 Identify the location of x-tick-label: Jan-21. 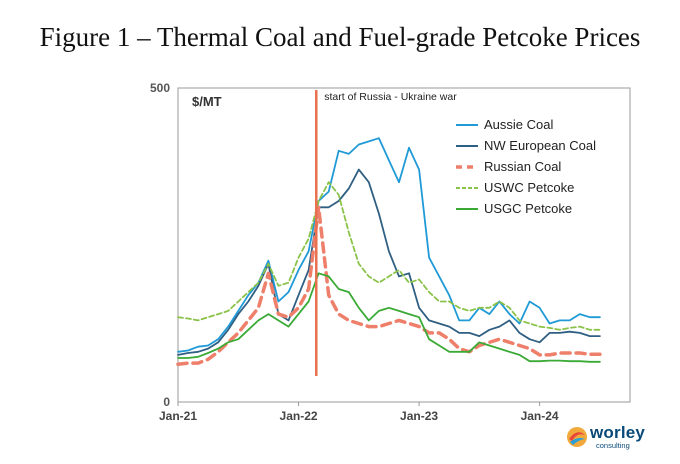
(178, 416).